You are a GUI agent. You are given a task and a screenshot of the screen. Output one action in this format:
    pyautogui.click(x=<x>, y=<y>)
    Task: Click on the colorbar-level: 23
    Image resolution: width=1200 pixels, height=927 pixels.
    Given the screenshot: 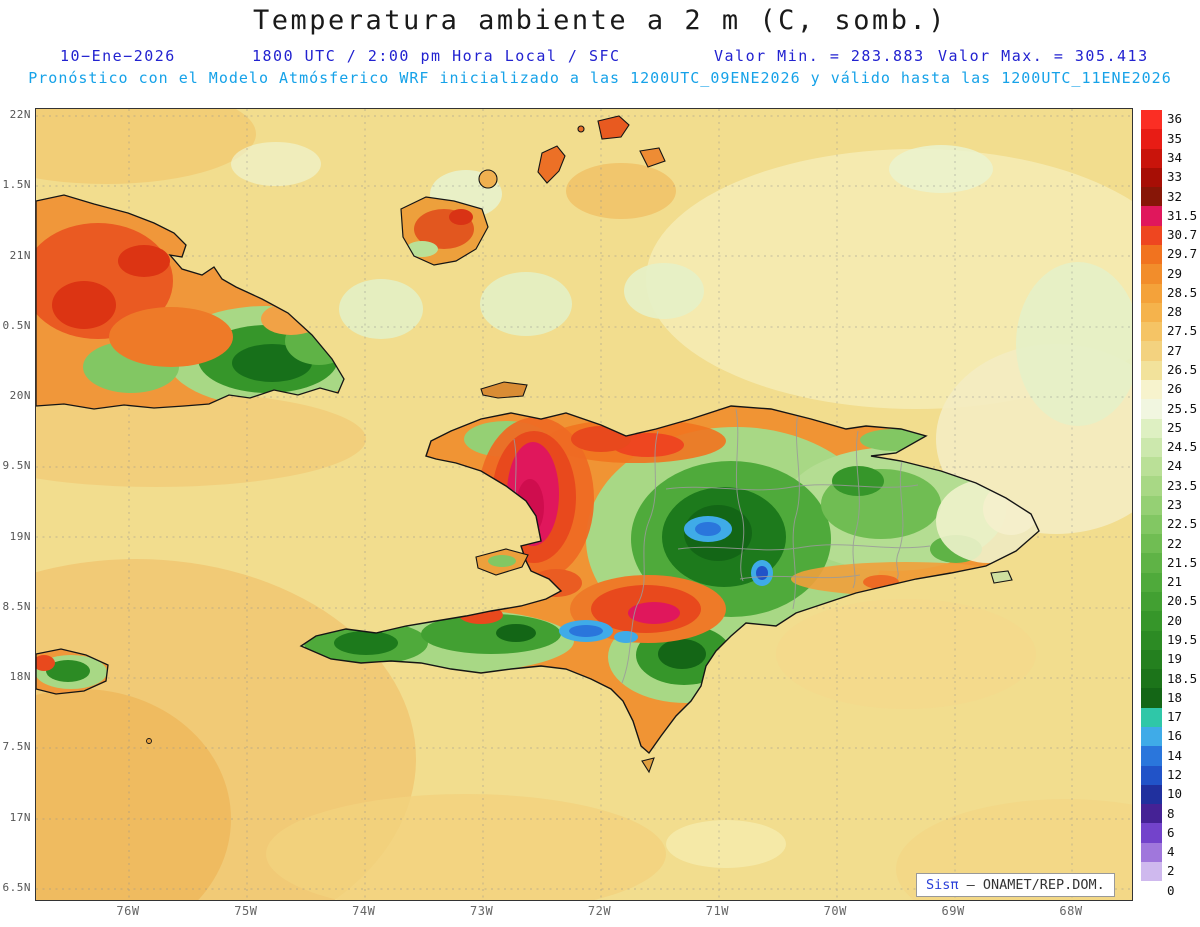 What is the action you would take?
    pyautogui.click(x=1169, y=505)
    